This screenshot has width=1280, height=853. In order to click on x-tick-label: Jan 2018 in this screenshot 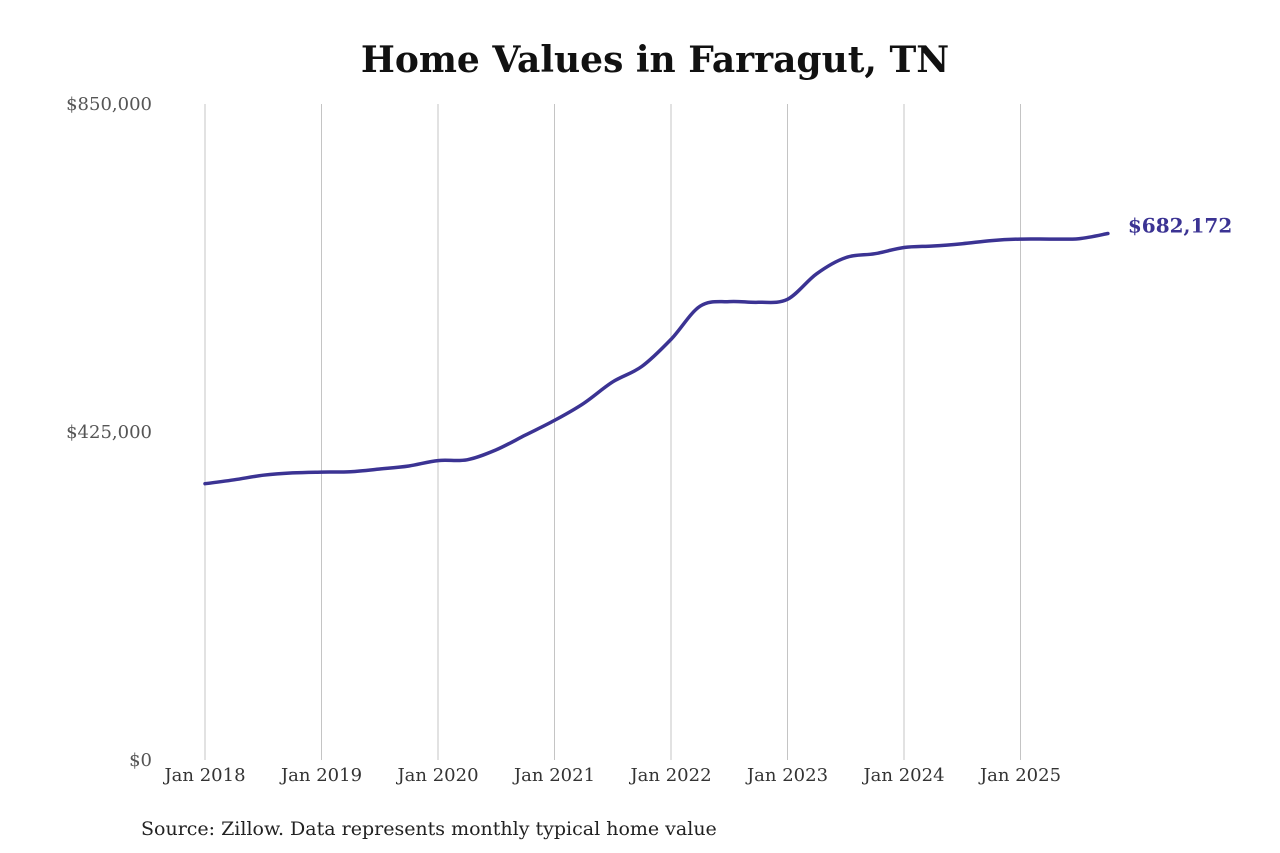, I will do `click(203, 775)`.